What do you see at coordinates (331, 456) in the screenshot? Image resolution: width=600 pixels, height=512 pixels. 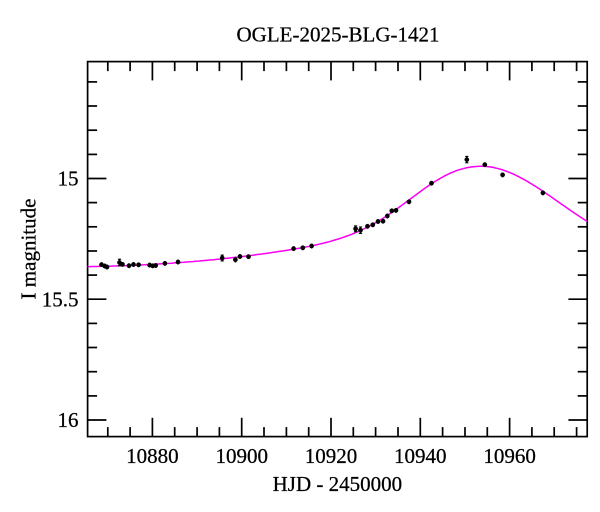 I see `svg-text: 10920` at bounding box center [331, 456].